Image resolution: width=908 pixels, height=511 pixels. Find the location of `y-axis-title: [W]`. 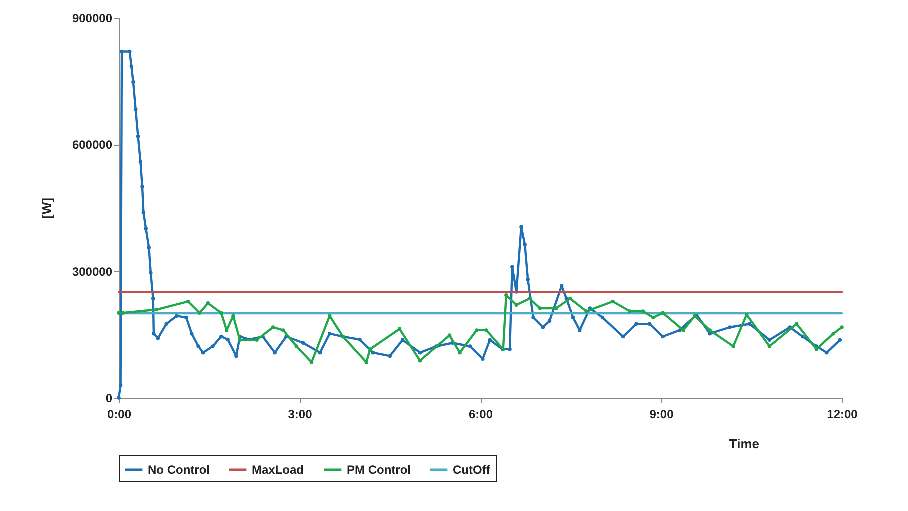

y-axis-title: [W] is located at coordinates (46, 208).